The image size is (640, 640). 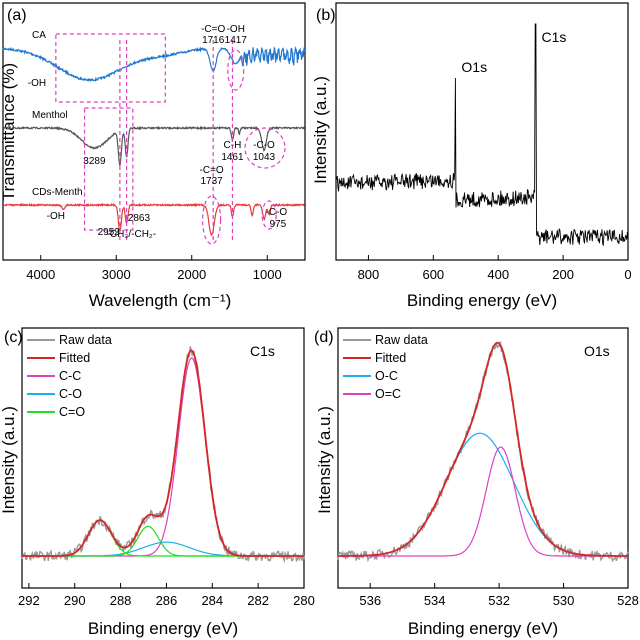 What do you see at coordinates (110, 68) in the screenshot?
I see `panel-a-oh-box` at bounding box center [110, 68].